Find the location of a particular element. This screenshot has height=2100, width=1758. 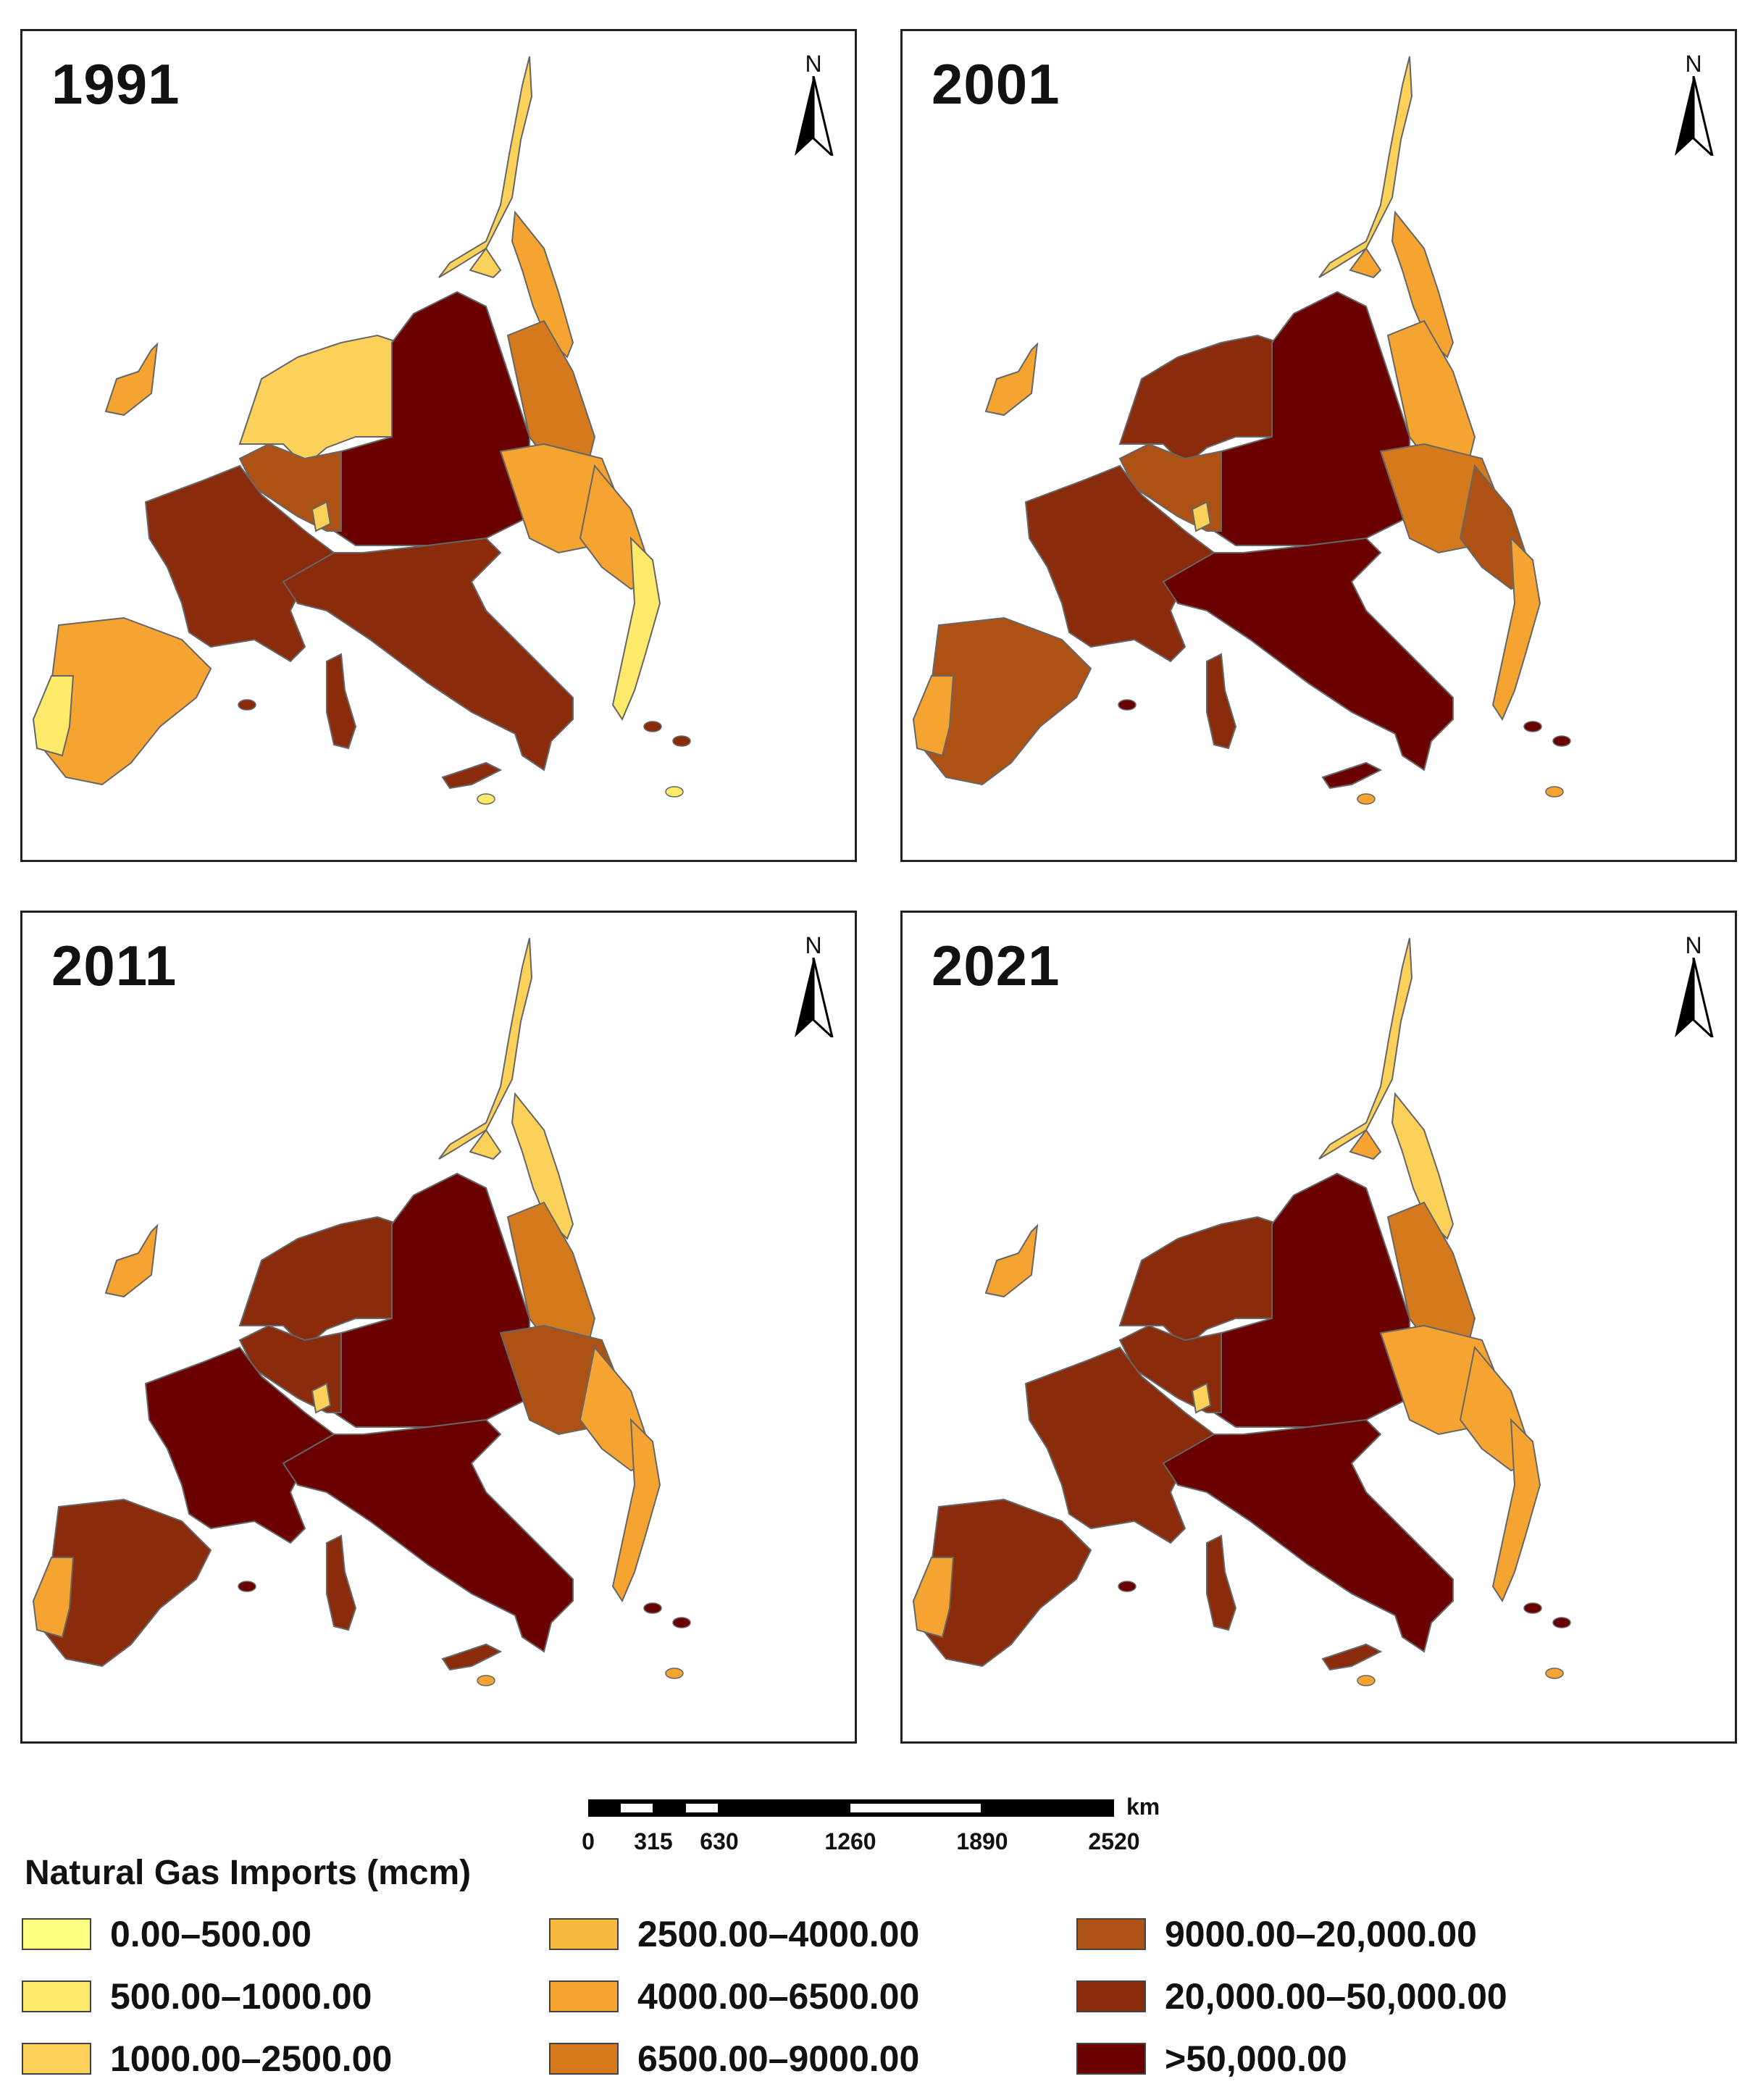

legend-item: 2500.00–4000.00 is located at coordinates (734, 1934).